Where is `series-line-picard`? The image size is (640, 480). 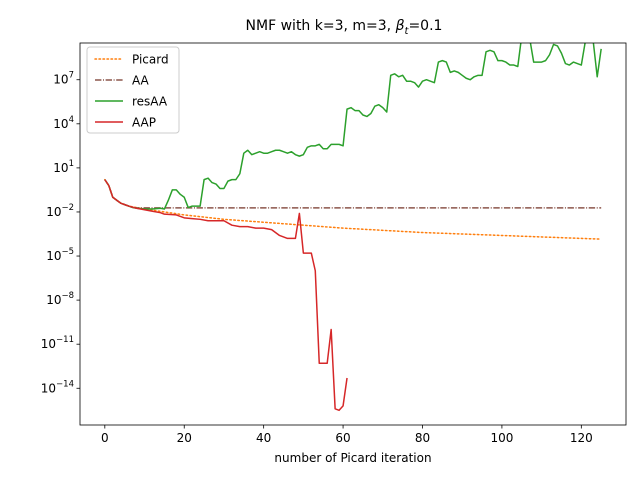
series-line-picard is located at coordinates (353, 209).